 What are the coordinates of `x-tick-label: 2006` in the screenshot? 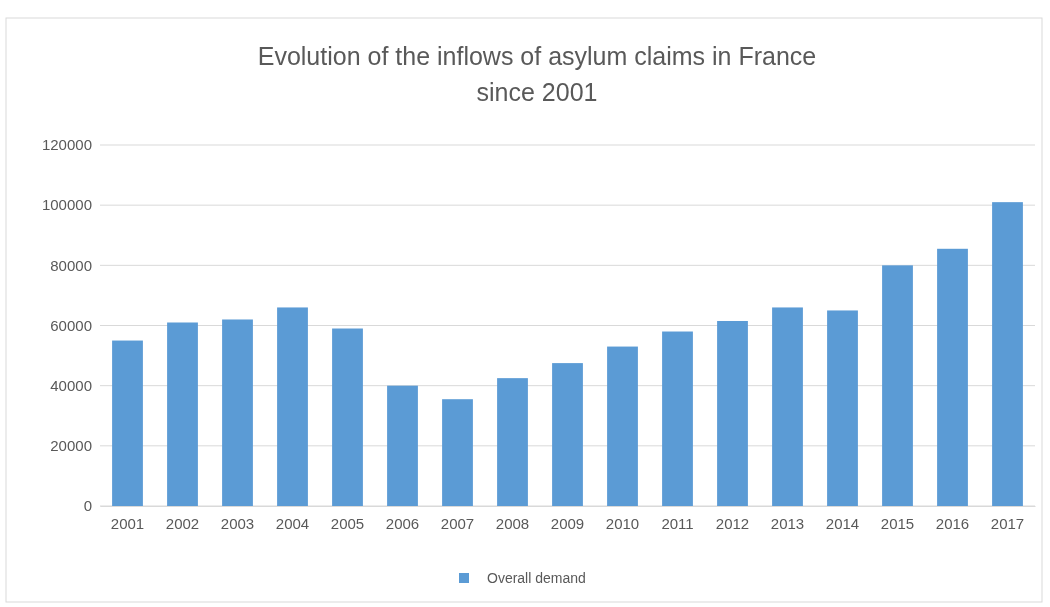 It's located at (402, 523).